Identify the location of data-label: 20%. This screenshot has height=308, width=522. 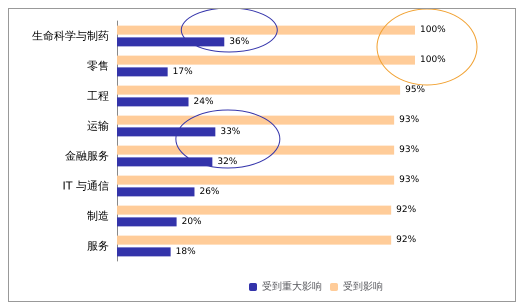
(192, 221).